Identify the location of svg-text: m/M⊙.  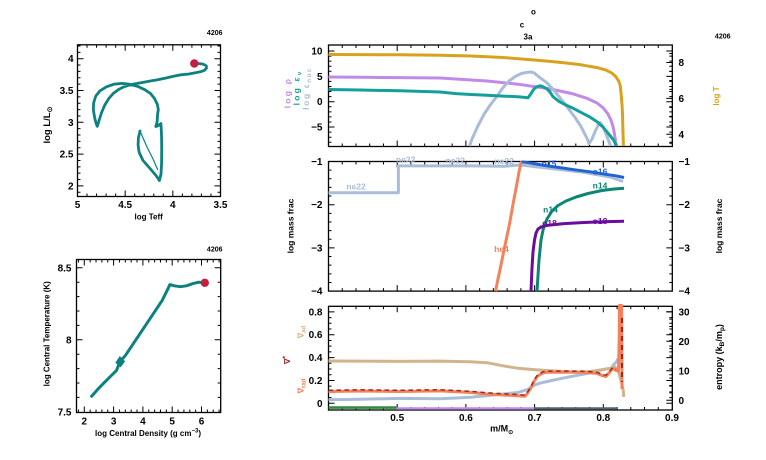
(501, 430).